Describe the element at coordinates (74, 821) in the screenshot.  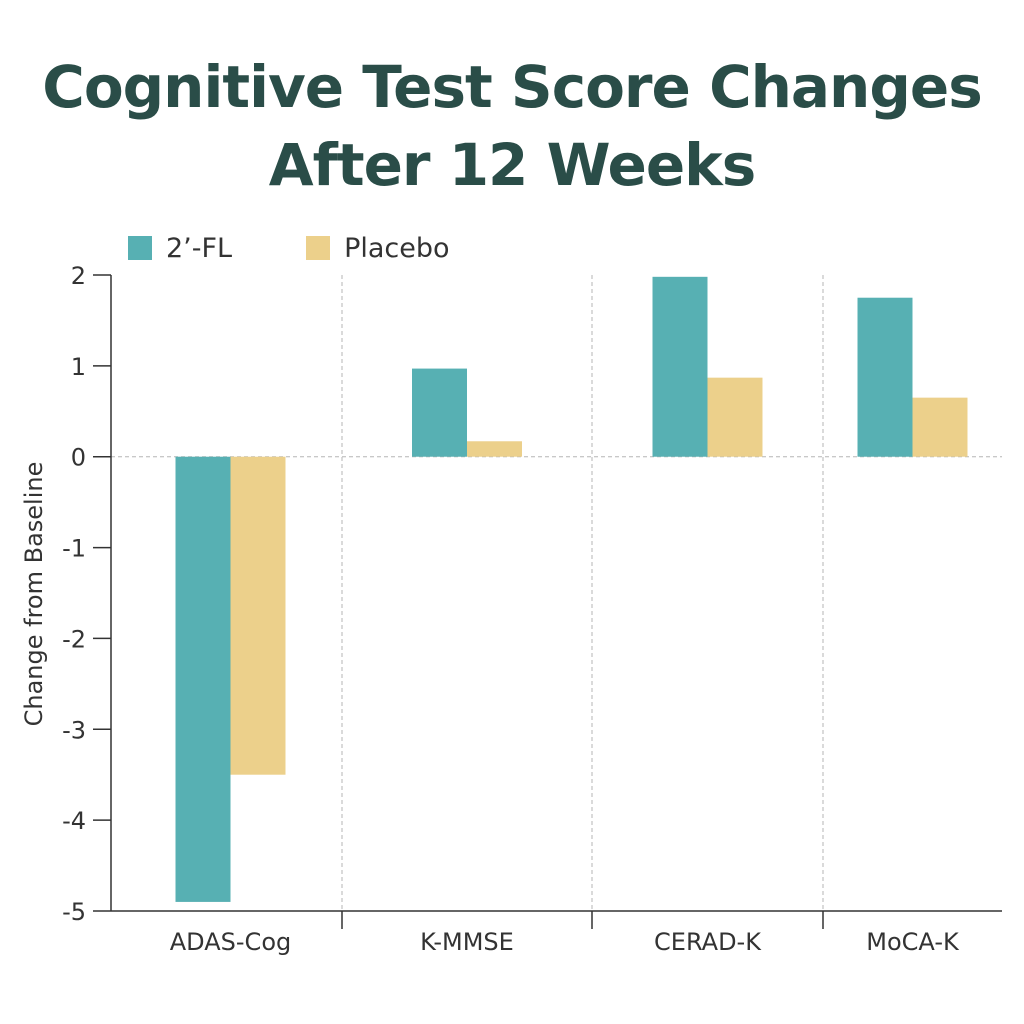
I see `y-tick-label-6: -4` at that location.